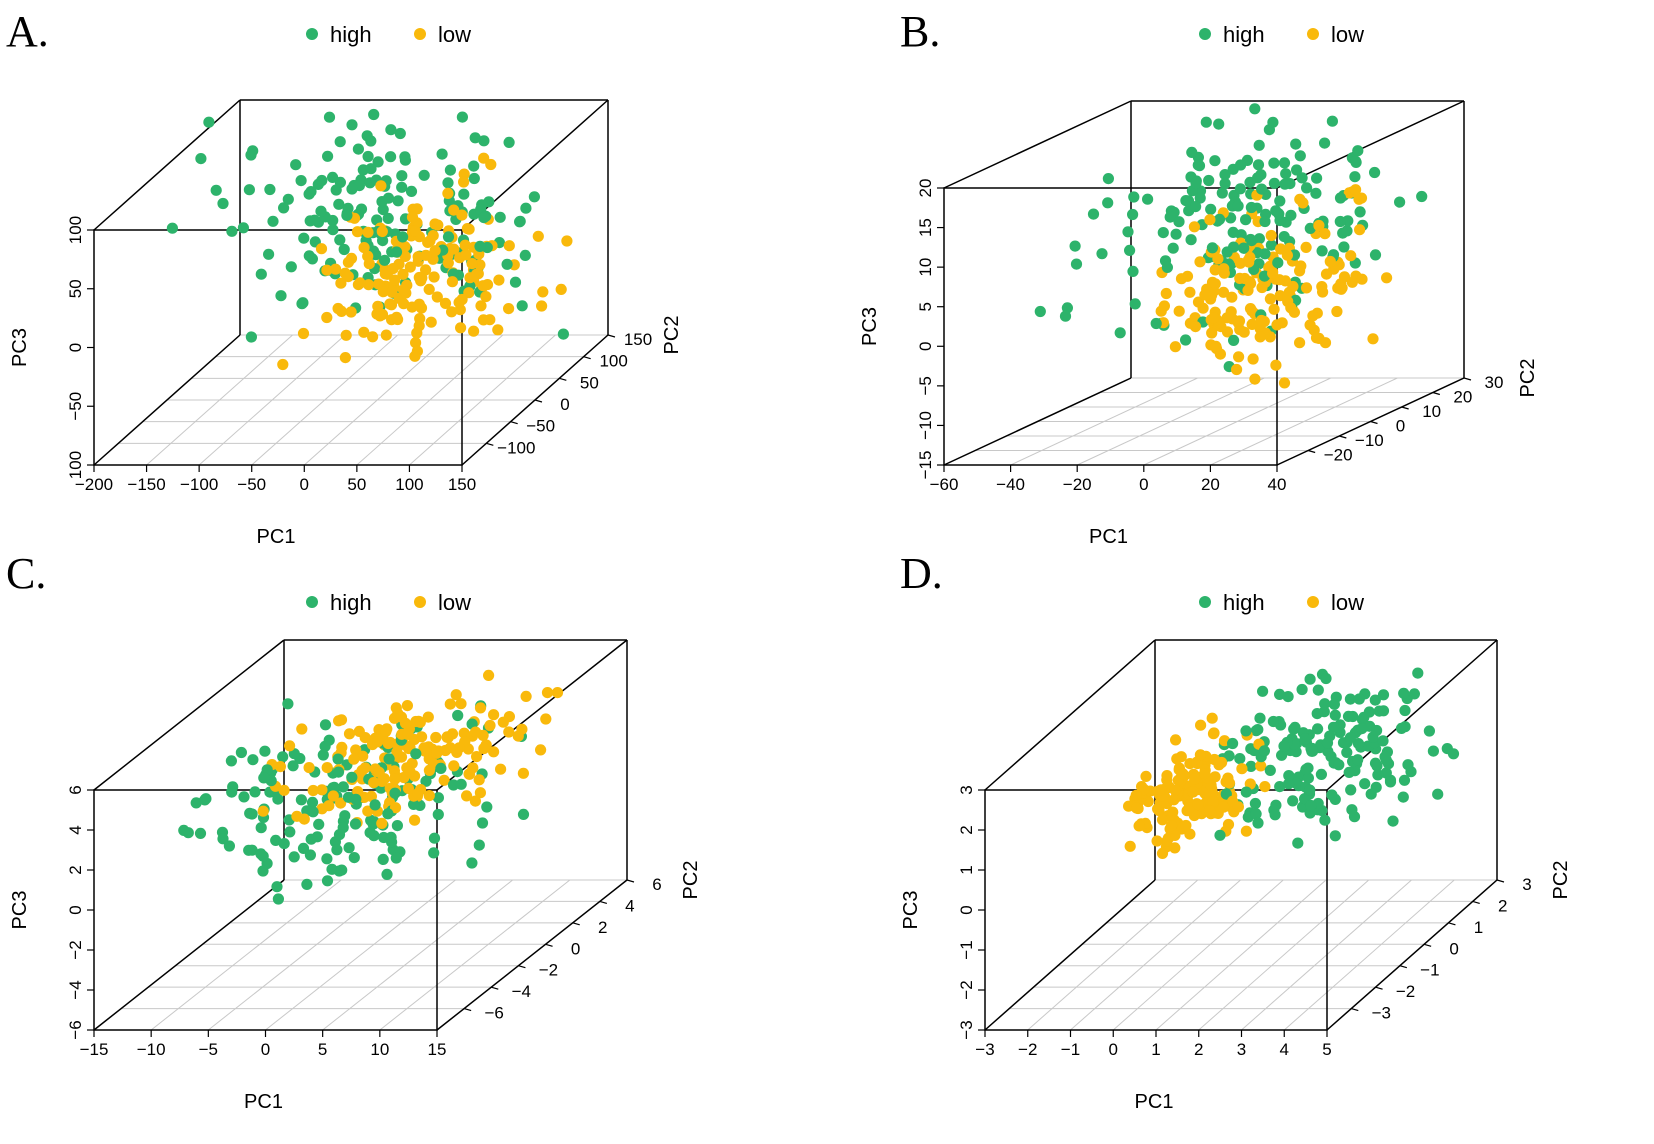 The image size is (1654, 1144). I want to click on x-tick-label: −200, so click(94, 484).